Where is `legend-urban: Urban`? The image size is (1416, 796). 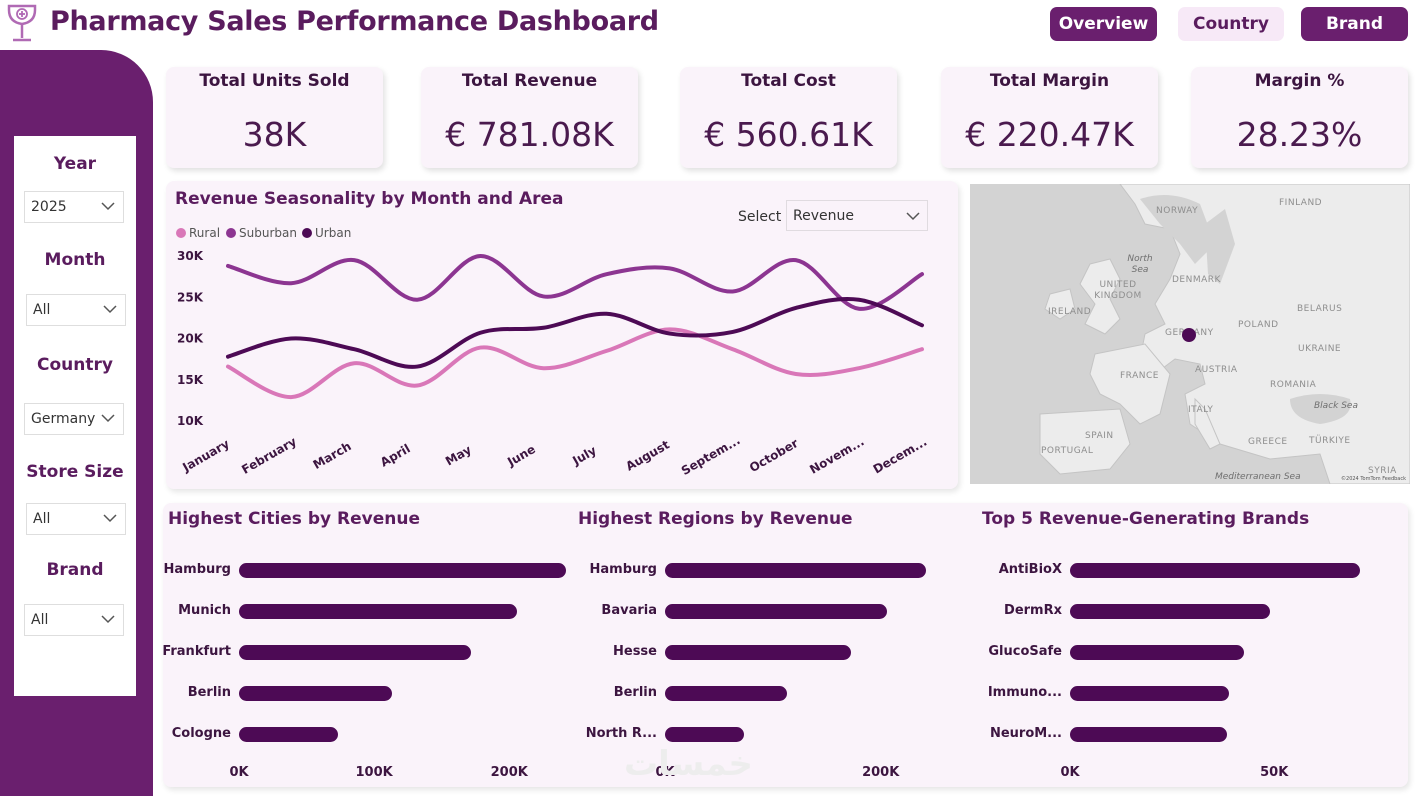 legend-urban: Urban is located at coordinates (326, 233).